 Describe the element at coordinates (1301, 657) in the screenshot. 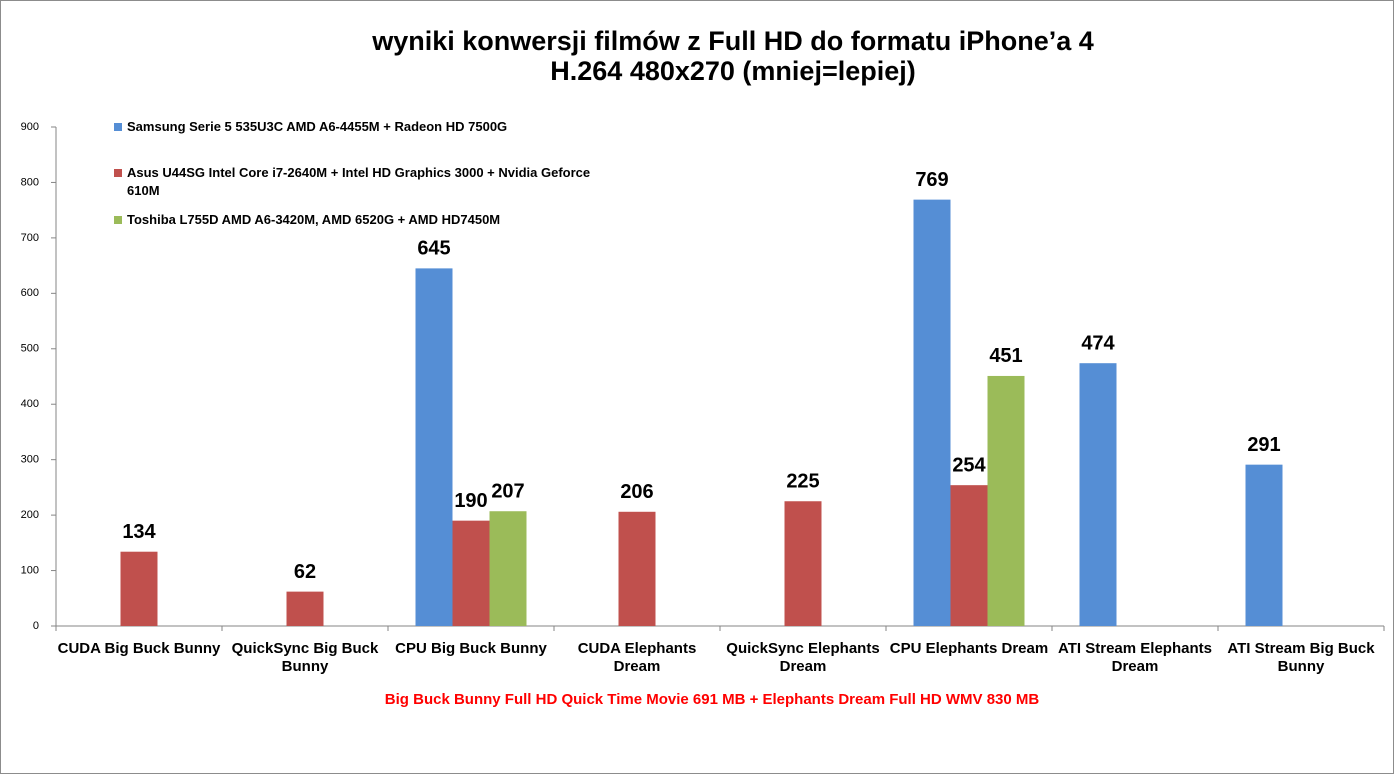

I see `x-tick-label: ATI Stream Big Buck Bunny` at that location.